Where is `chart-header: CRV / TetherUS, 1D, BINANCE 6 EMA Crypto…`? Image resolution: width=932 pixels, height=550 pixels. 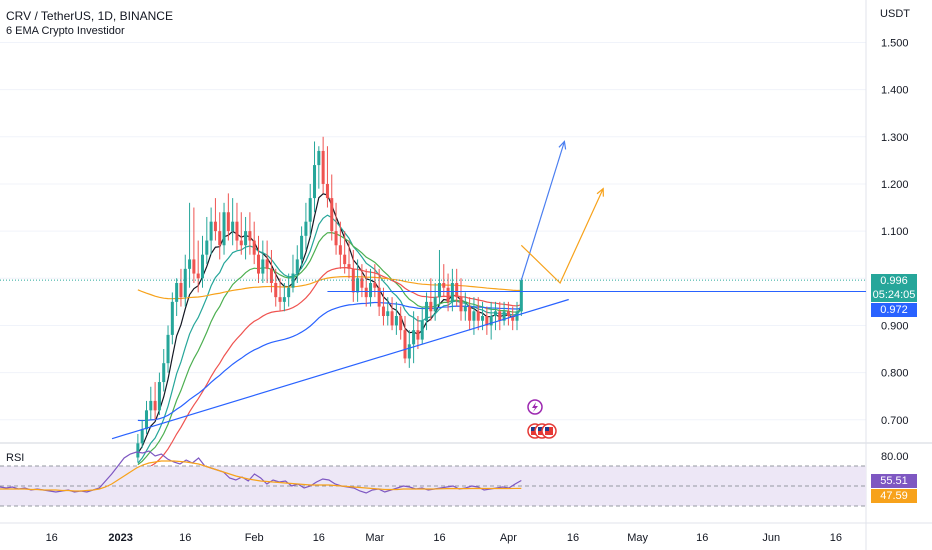
chart-header: CRV / TetherUS, 1D, BINANCE 6 EMA Crypto… is located at coordinates (89, 23).